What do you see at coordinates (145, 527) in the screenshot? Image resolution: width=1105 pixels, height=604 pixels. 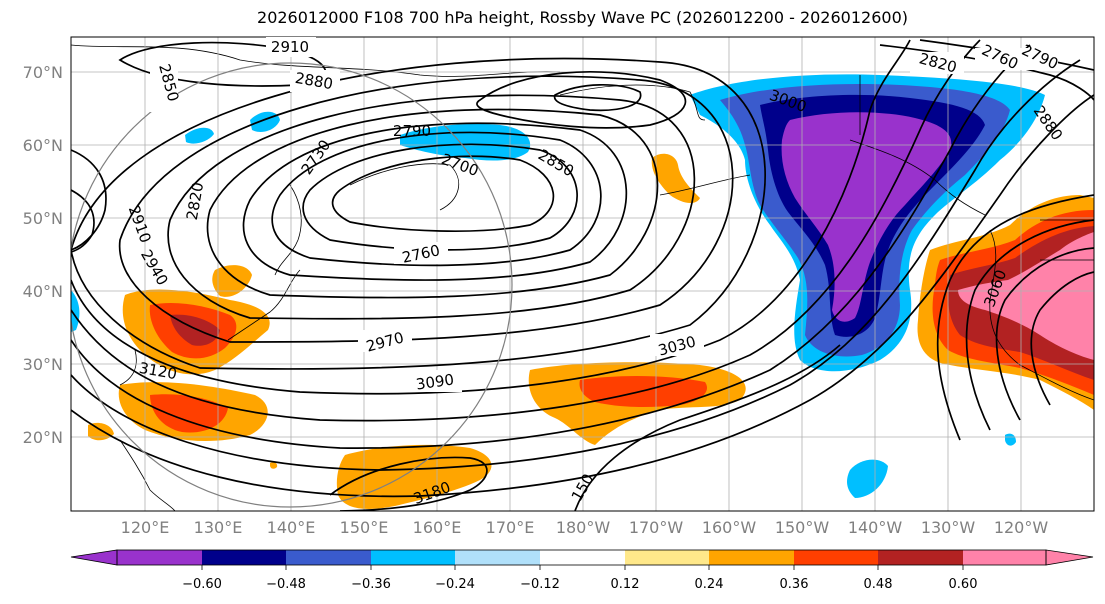 I see `lon-label: 120°E` at bounding box center [145, 527].